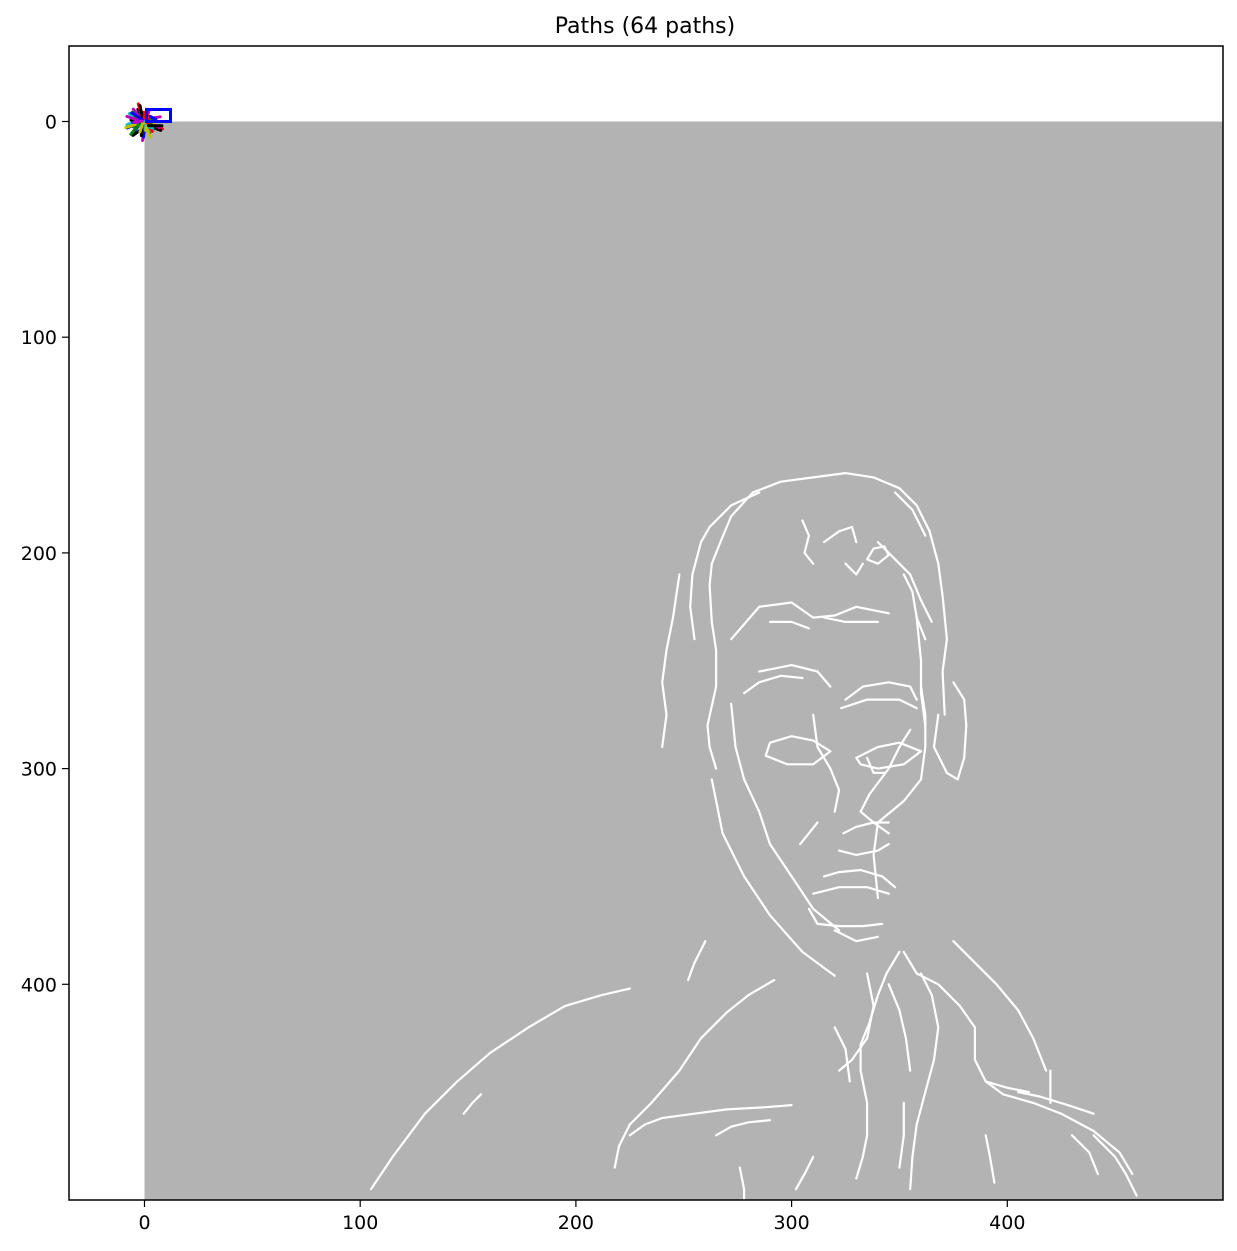 The height and width of the screenshot is (1251, 1237). I want to click on x-tick-label: 300, so click(791, 1223).